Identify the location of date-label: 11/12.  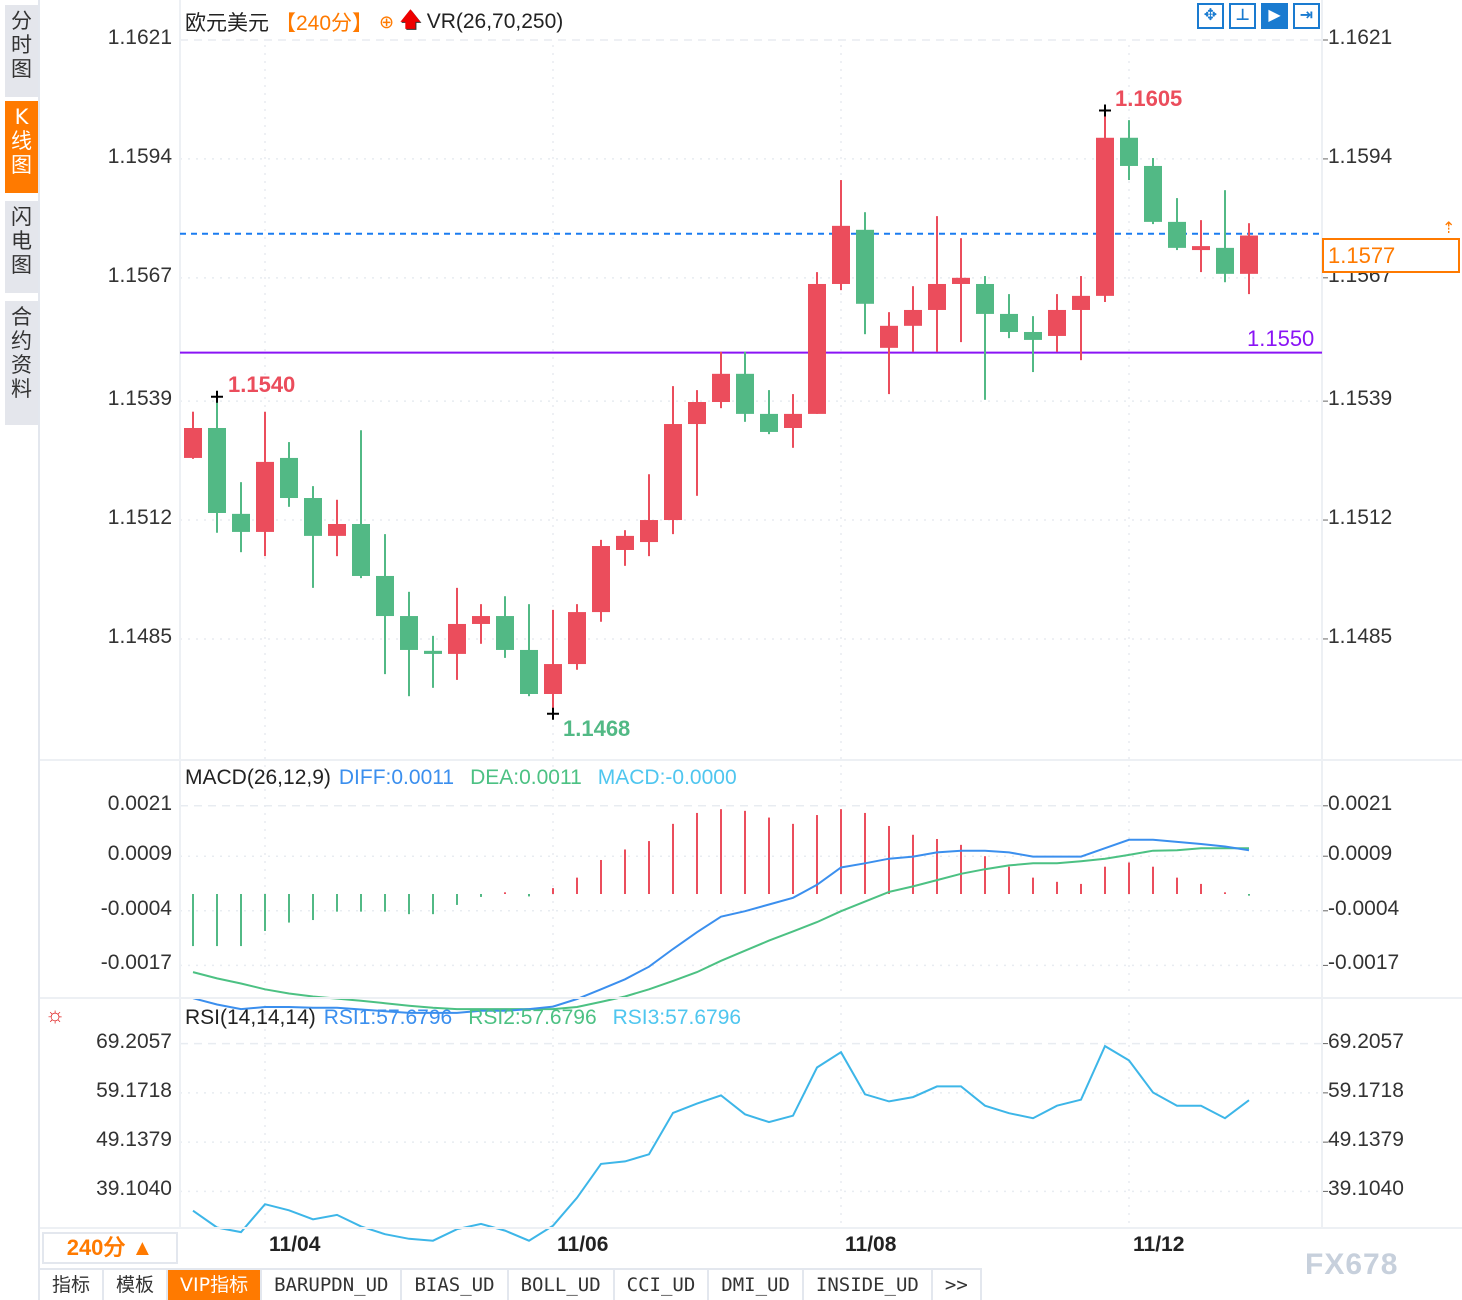
(1159, 1244).